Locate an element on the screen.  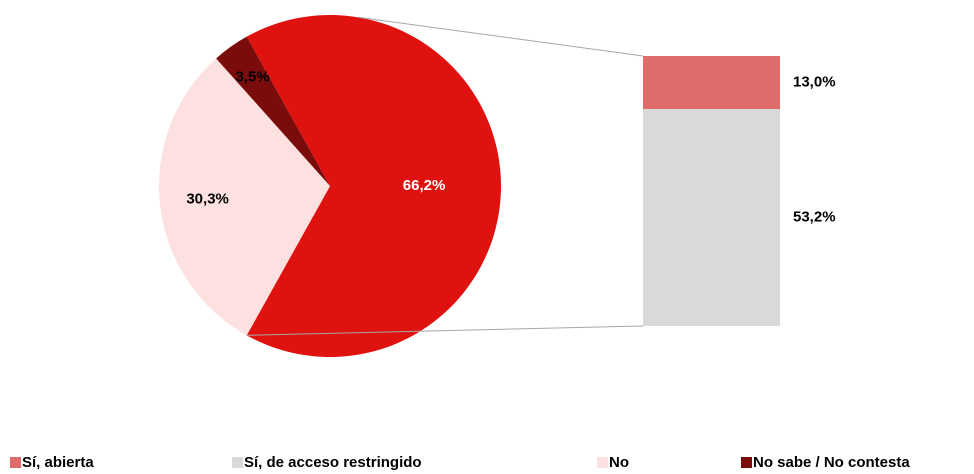
legend-label: Sí, abierta is located at coordinates (58, 462).